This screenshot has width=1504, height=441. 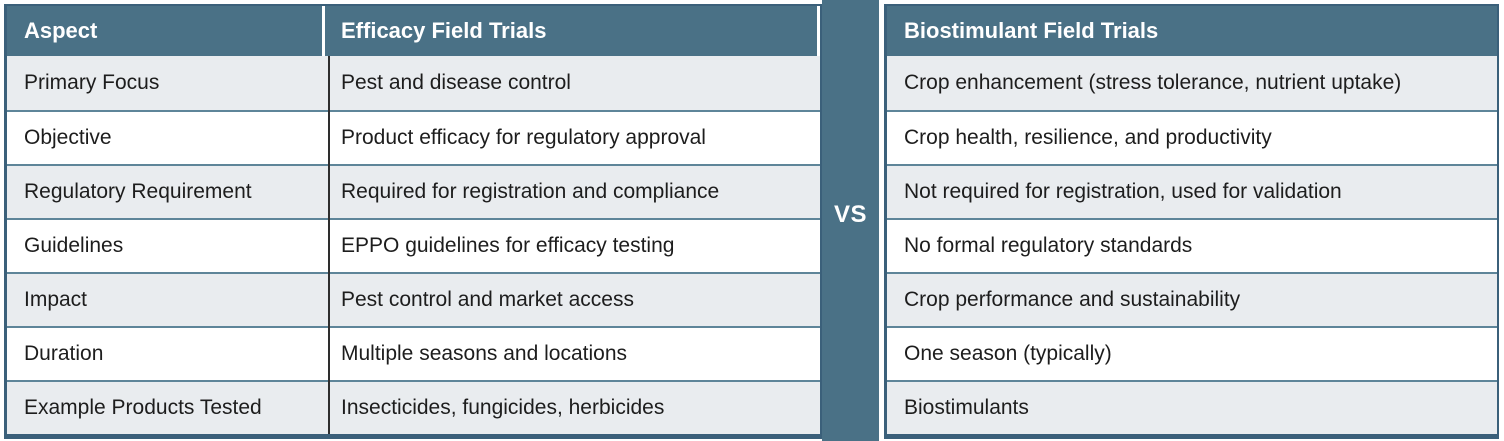 What do you see at coordinates (1192, 31) in the screenshot?
I see `biostimulant-table-header-row: Biostimulant Field Trials` at bounding box center [1192, 31].